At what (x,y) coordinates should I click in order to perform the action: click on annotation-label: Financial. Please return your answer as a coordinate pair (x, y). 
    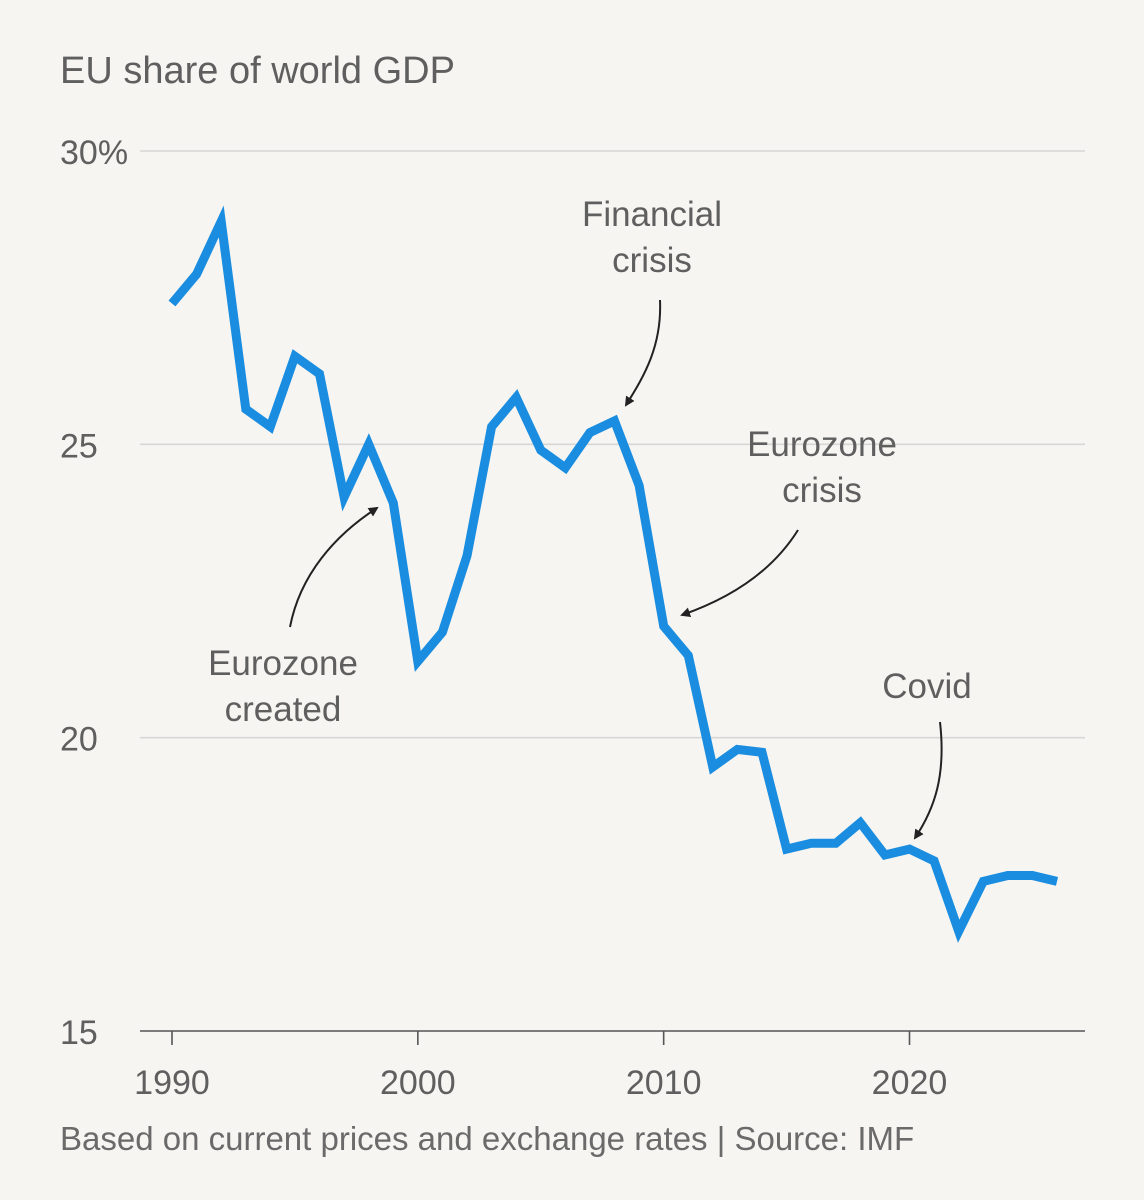
    Looking at the image, I should click on (652, 214).